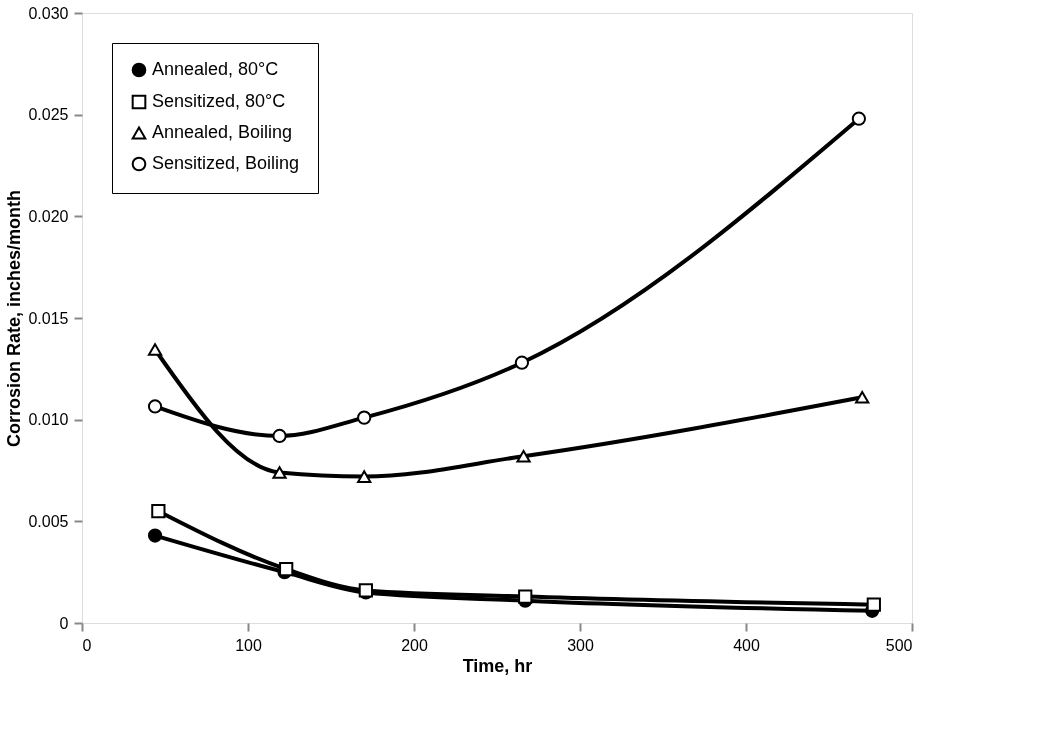 This screenshot has height=734, width=1040. Describe the element at coordinates (226, 163) in the screenshot. I see `legend-label: Sensitized, Boiling` at that location.